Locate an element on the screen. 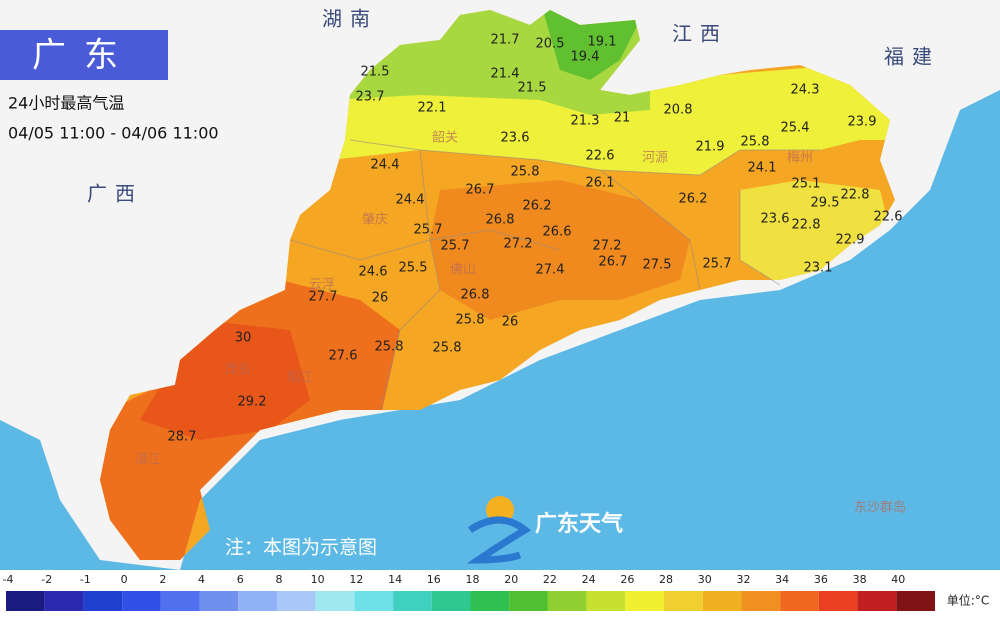 The height and width of the screenshot is (618, 1000). station-value: 27.7 is located at coordinates (323, 297).